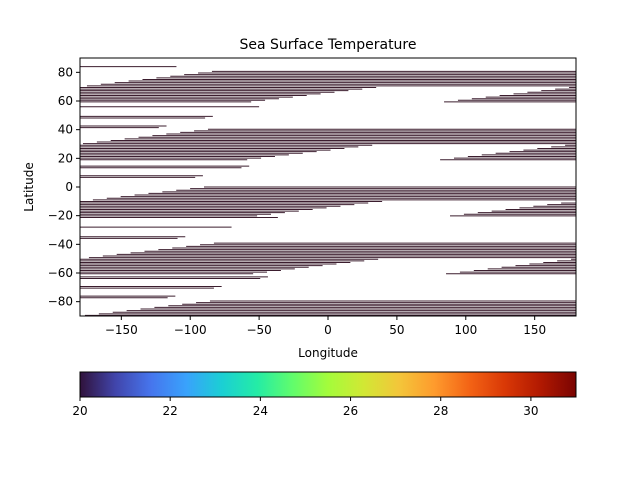  Describe the element at coordinates (530, 411) in the screenshot. I see `colorbar-tick-label: 30` at that location.